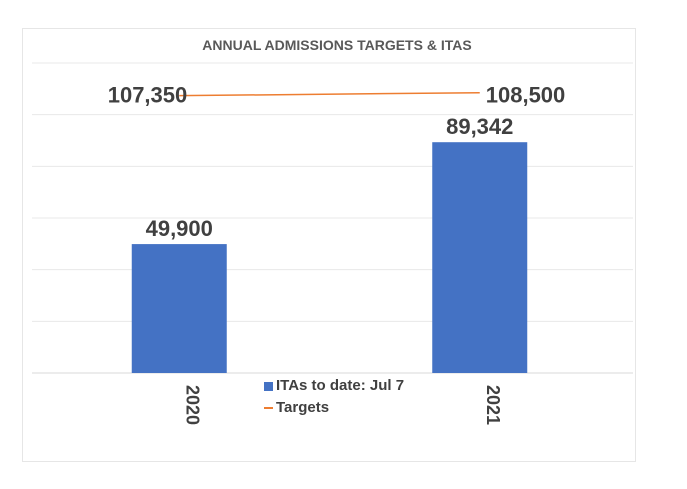 The image size is (687, 489). Describe the element at coordinates (303, 407) in the screenshot. I see `legend-label-targets: Targets` at that location.